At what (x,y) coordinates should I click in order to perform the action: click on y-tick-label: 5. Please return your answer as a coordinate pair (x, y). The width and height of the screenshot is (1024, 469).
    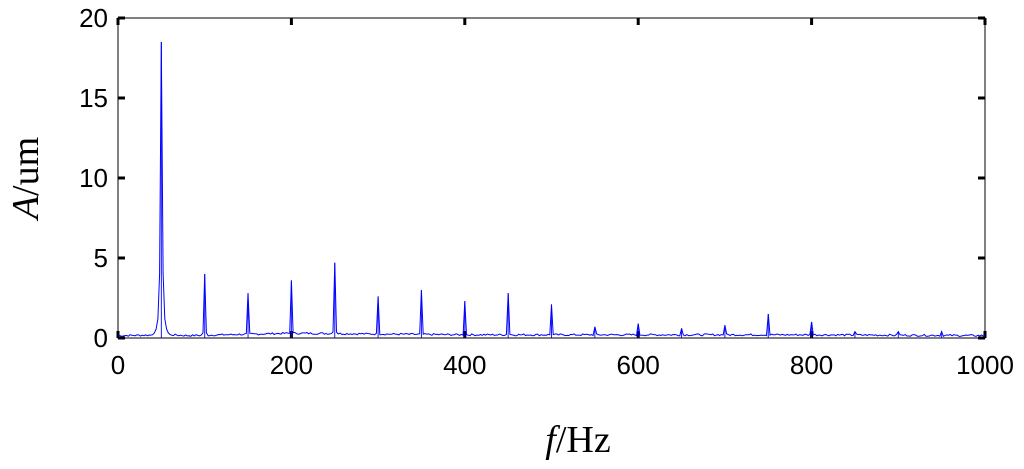
    Looking at the image, I should click on (101, 258).